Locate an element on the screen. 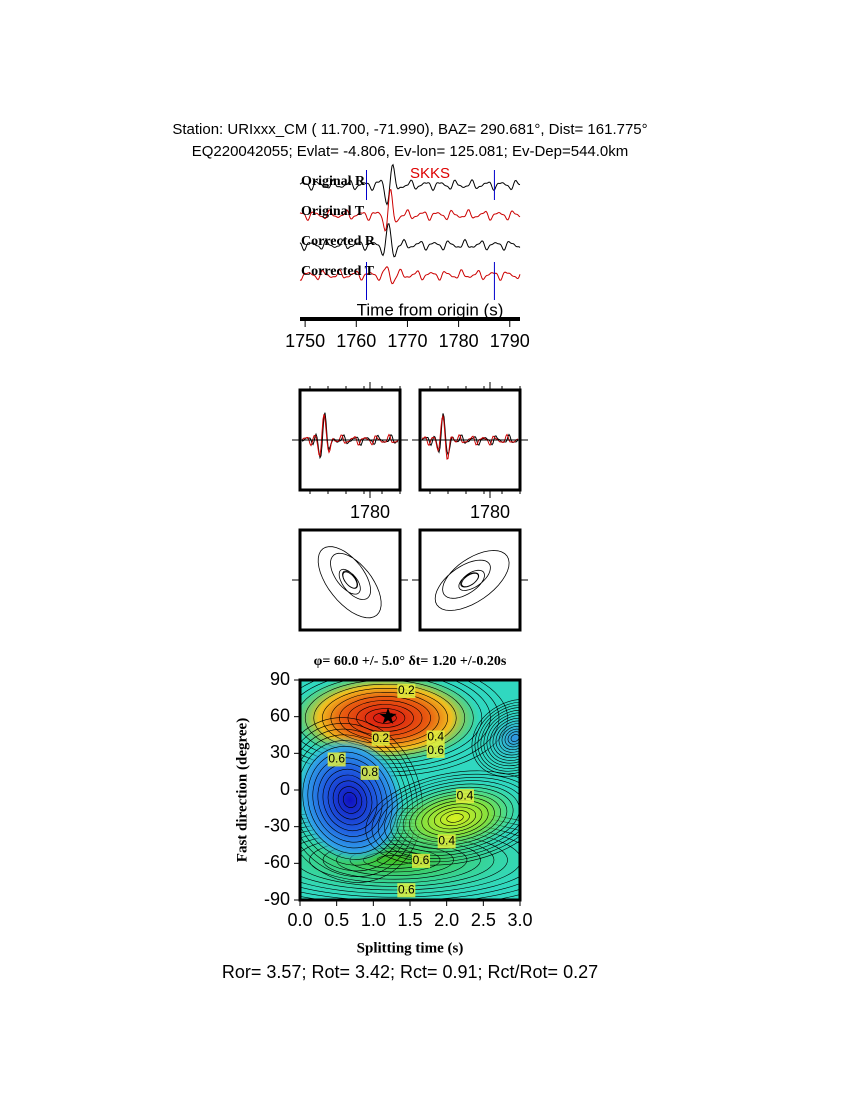 This screenshot has width=850, height=1100. x-axis-label: Time from origin (s) is located at coordinates (430, 309).